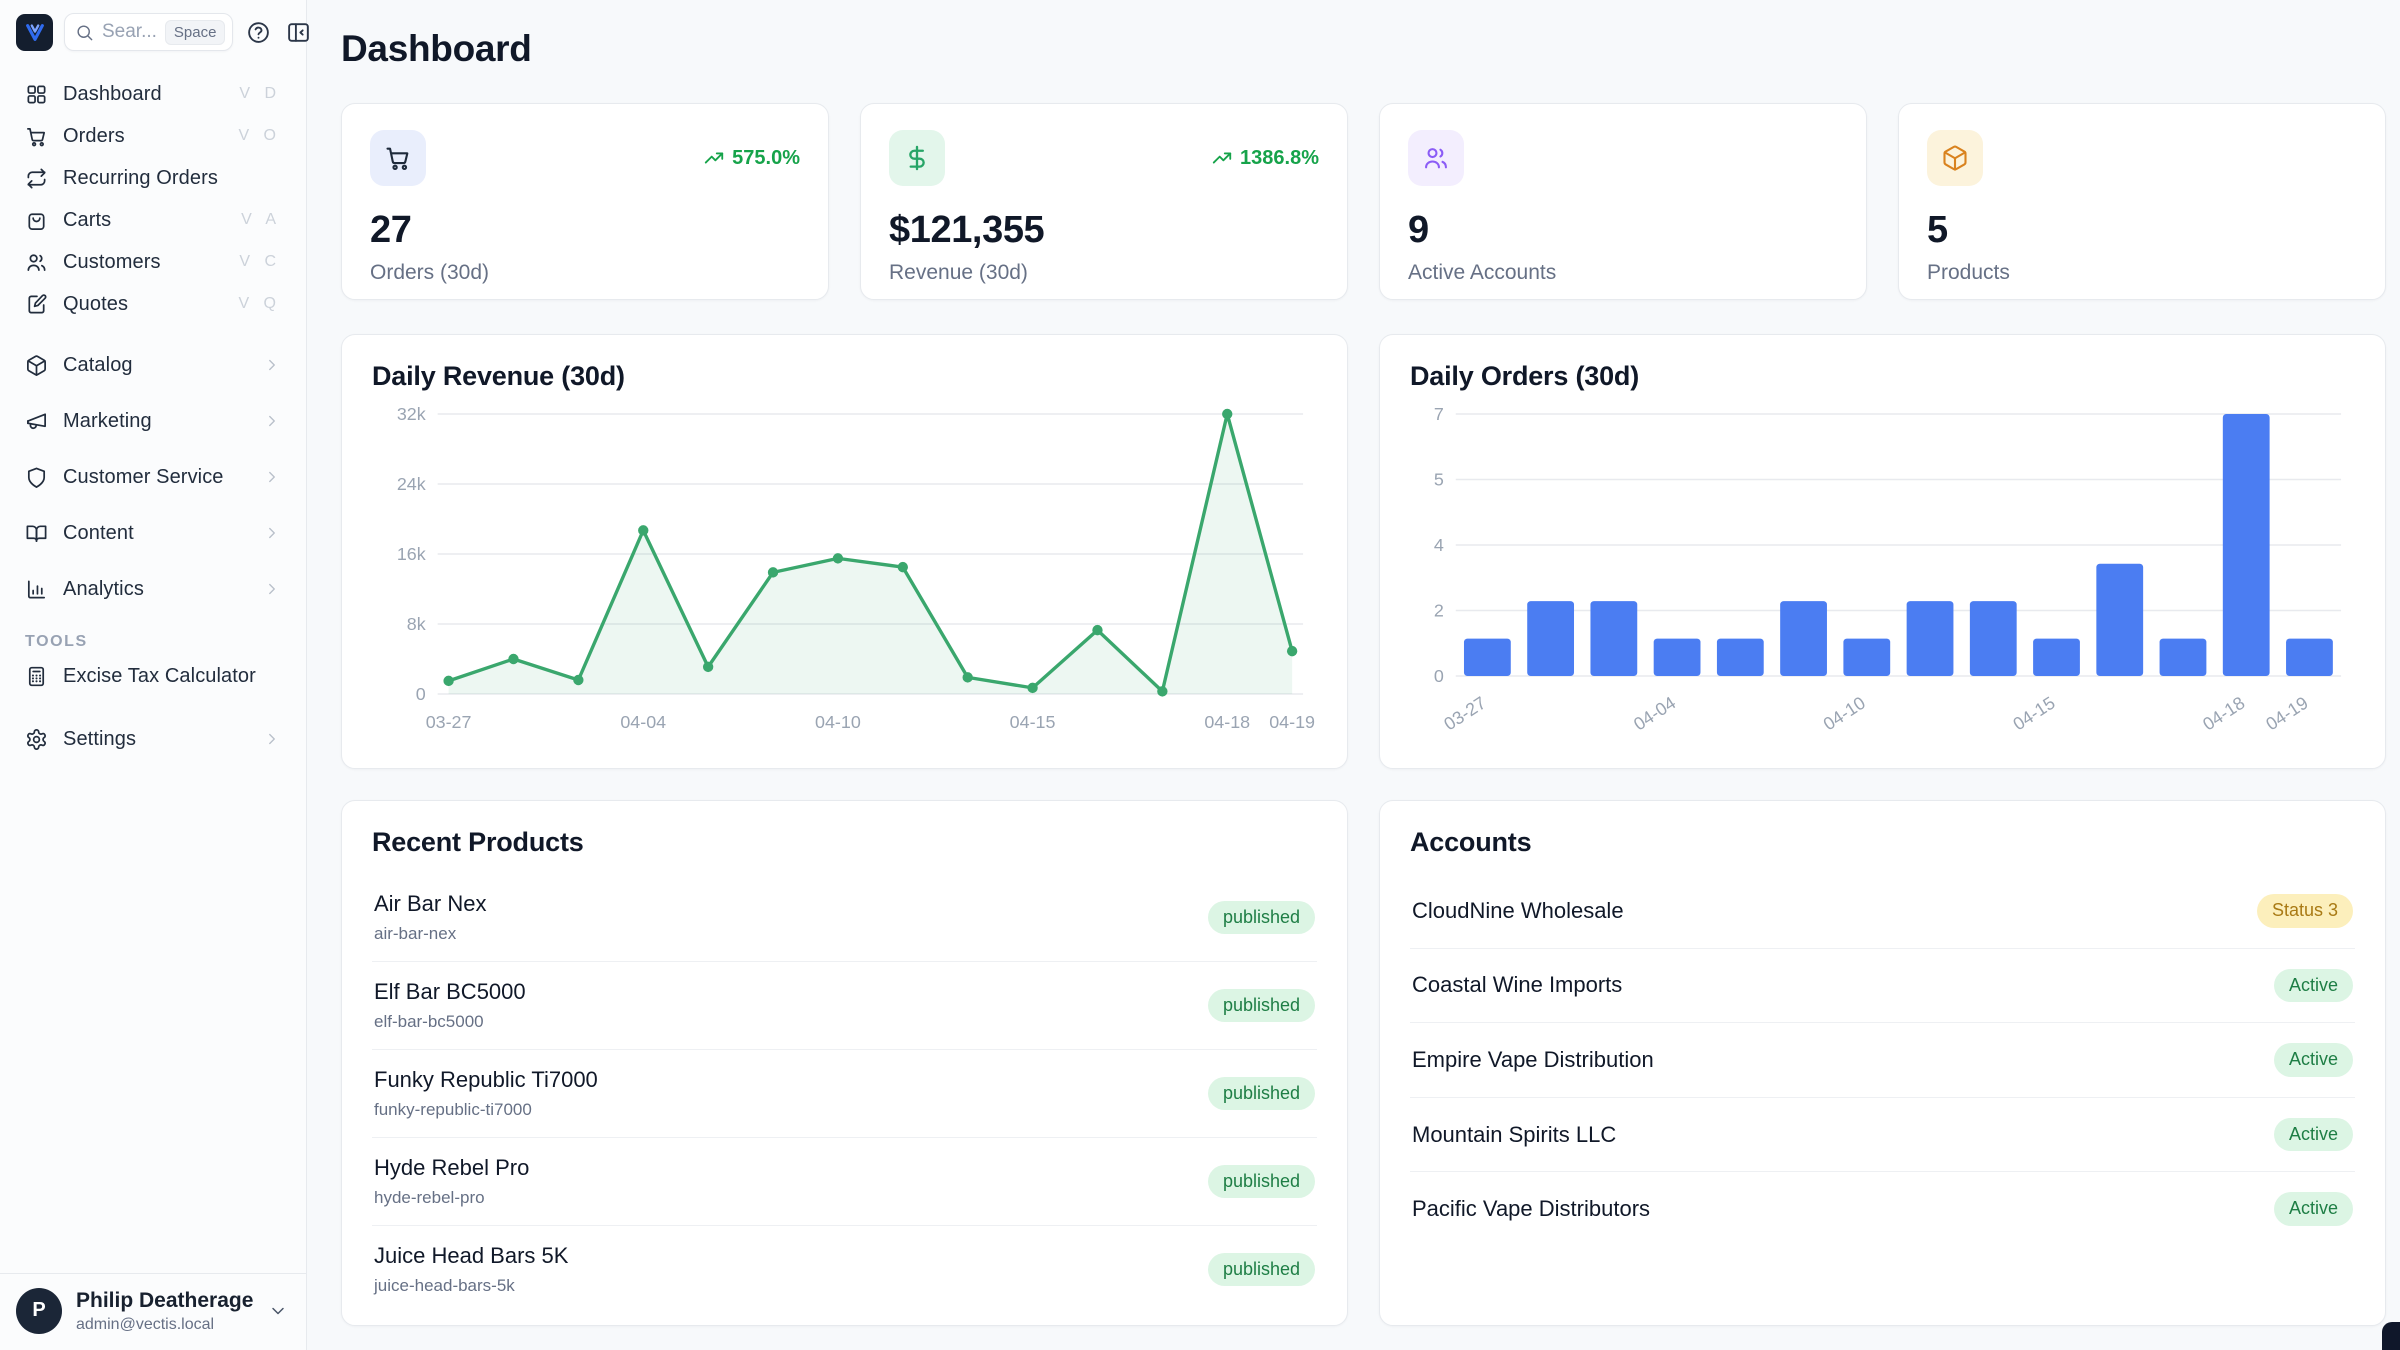 This screenshot has width=2400, height=1350. What do you see at coordinates (398, 158) in the screenshot?
I see `stat-icon` at bounding box center [398, 158].